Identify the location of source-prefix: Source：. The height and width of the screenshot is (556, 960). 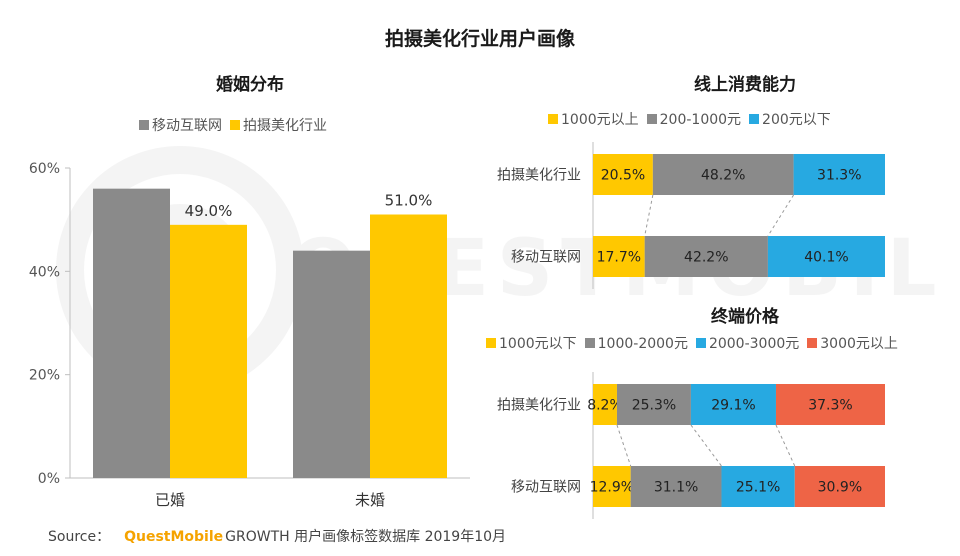
(79, 537).